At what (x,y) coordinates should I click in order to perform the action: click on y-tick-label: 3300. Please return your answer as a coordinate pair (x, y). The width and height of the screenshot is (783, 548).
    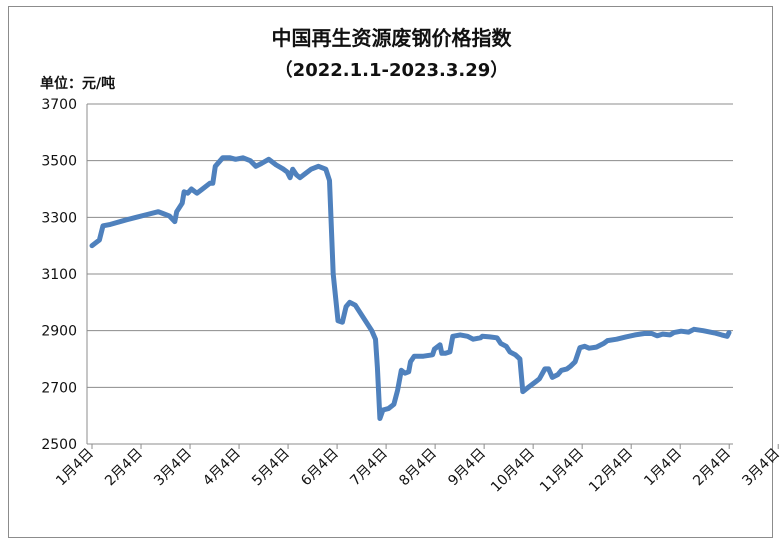
    Looking at the image, I should click on (59, 218).